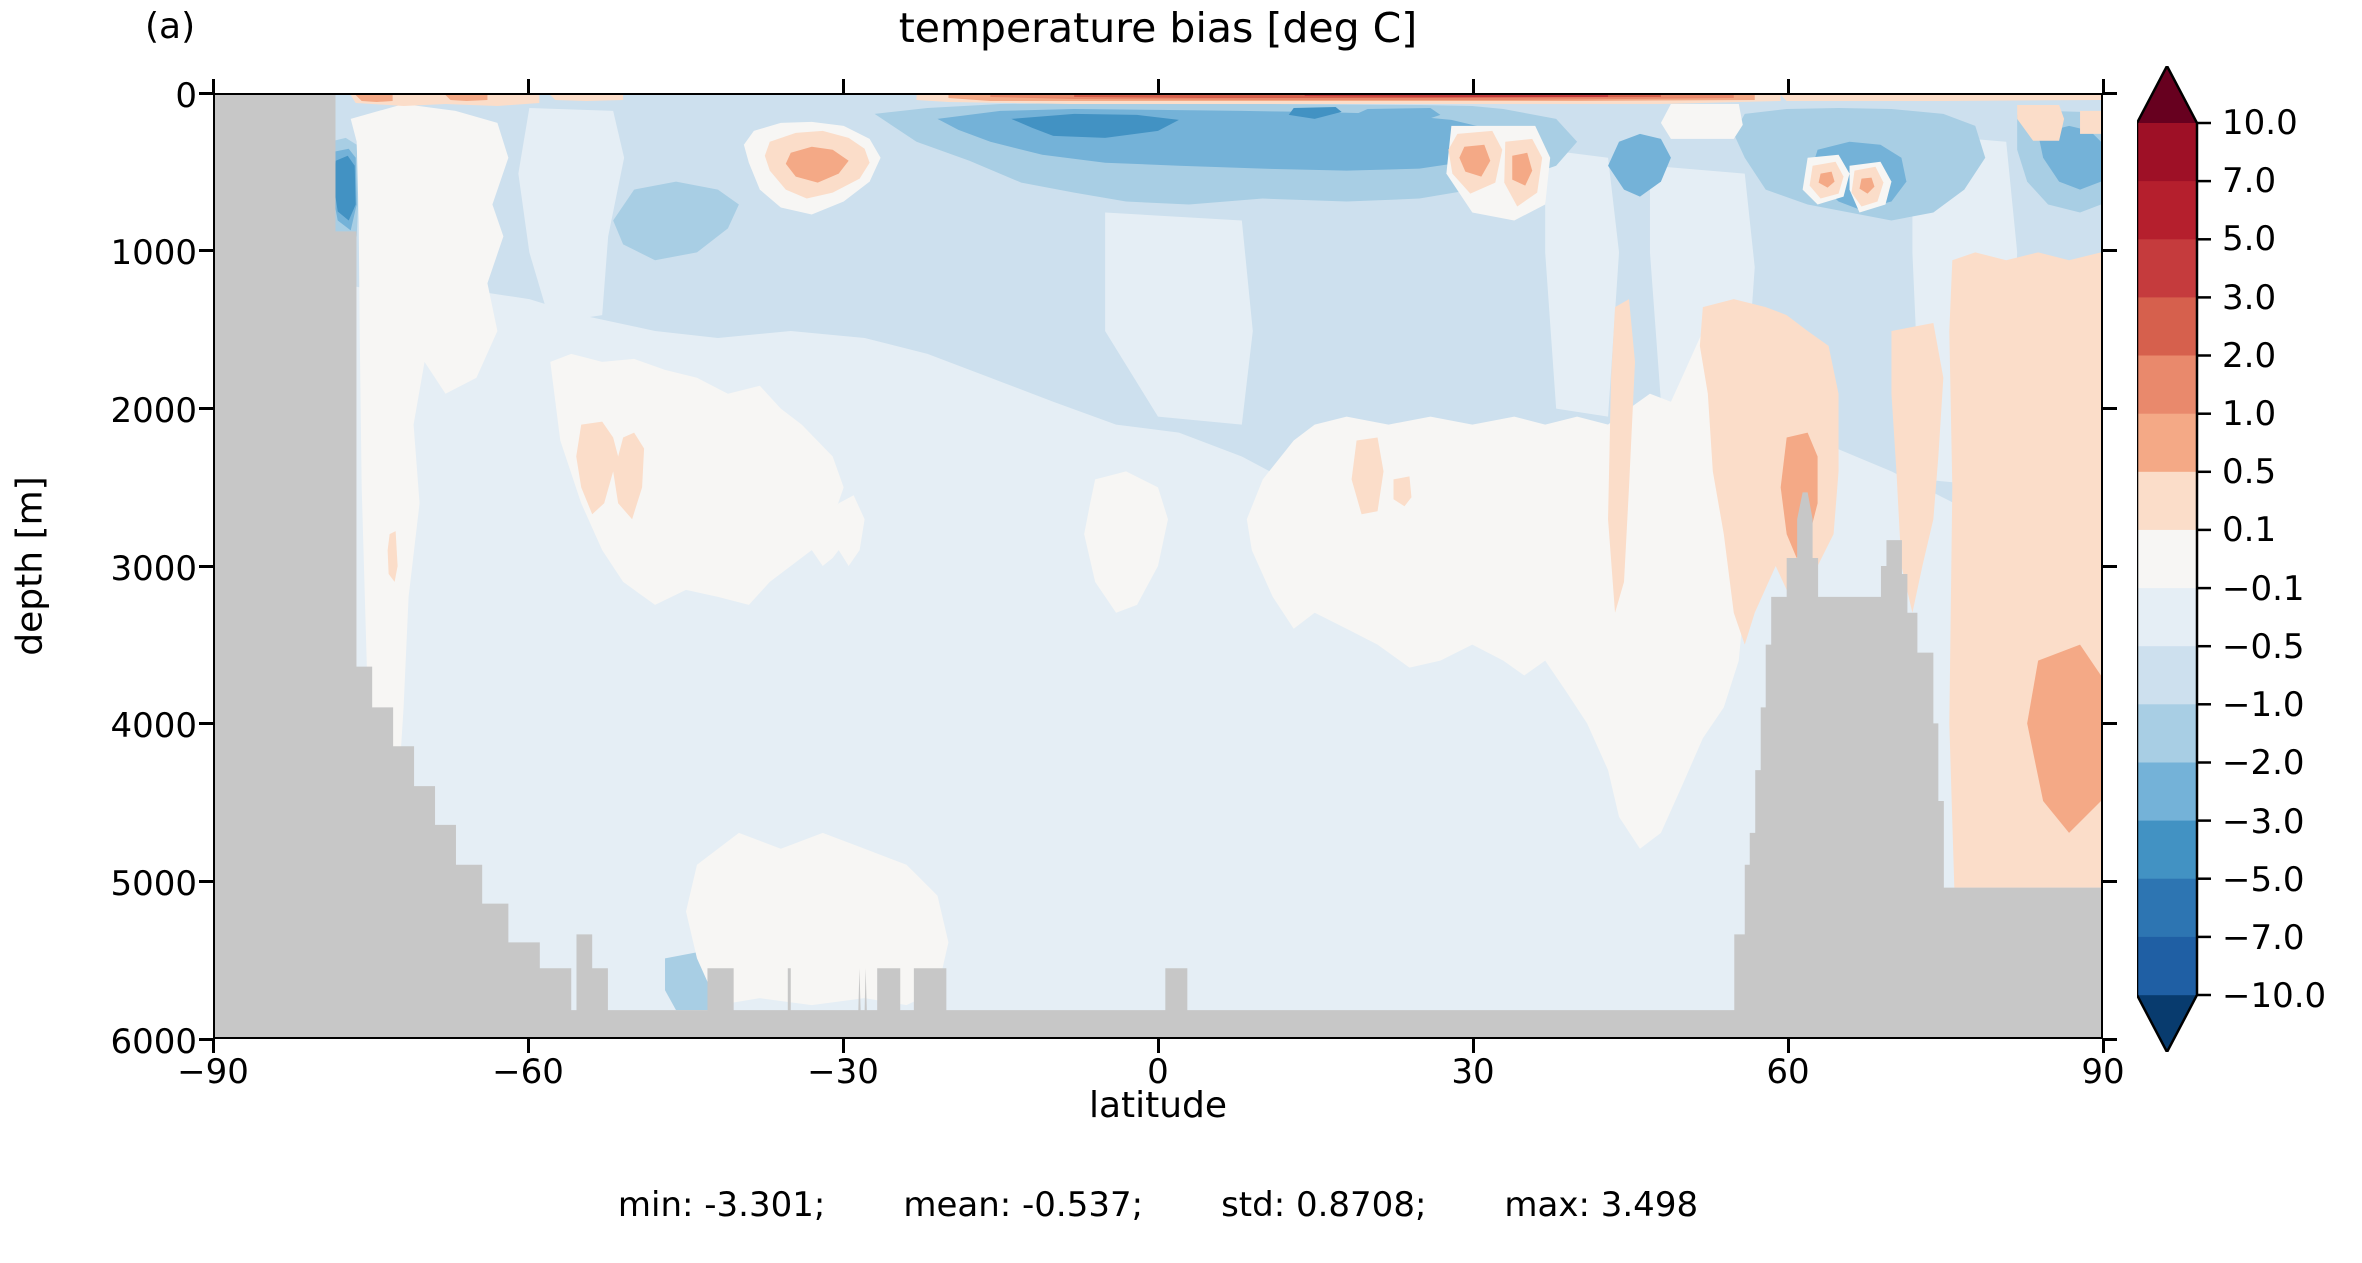 This screenshot has width=2362, height=1263. I want to click on colorbar-tick-label: 5.0, so click(2249, 239).